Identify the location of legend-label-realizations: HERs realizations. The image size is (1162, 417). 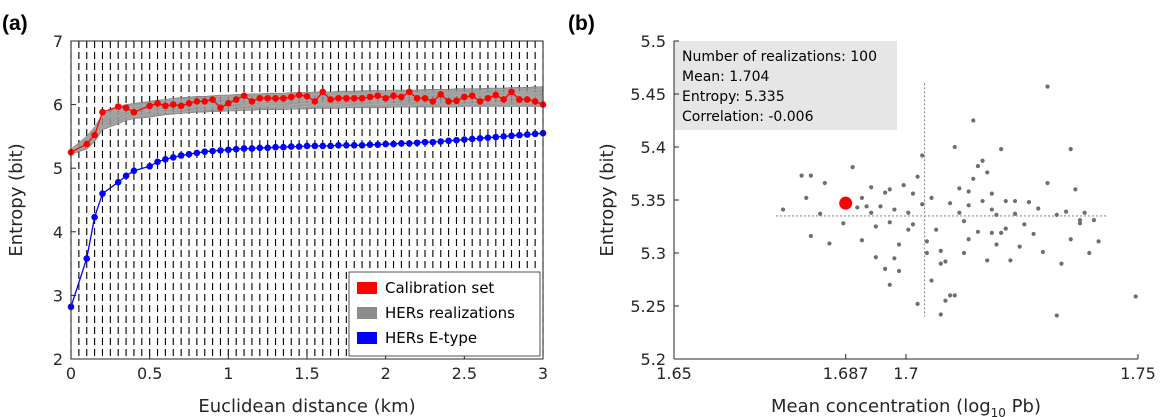
(450, 313).